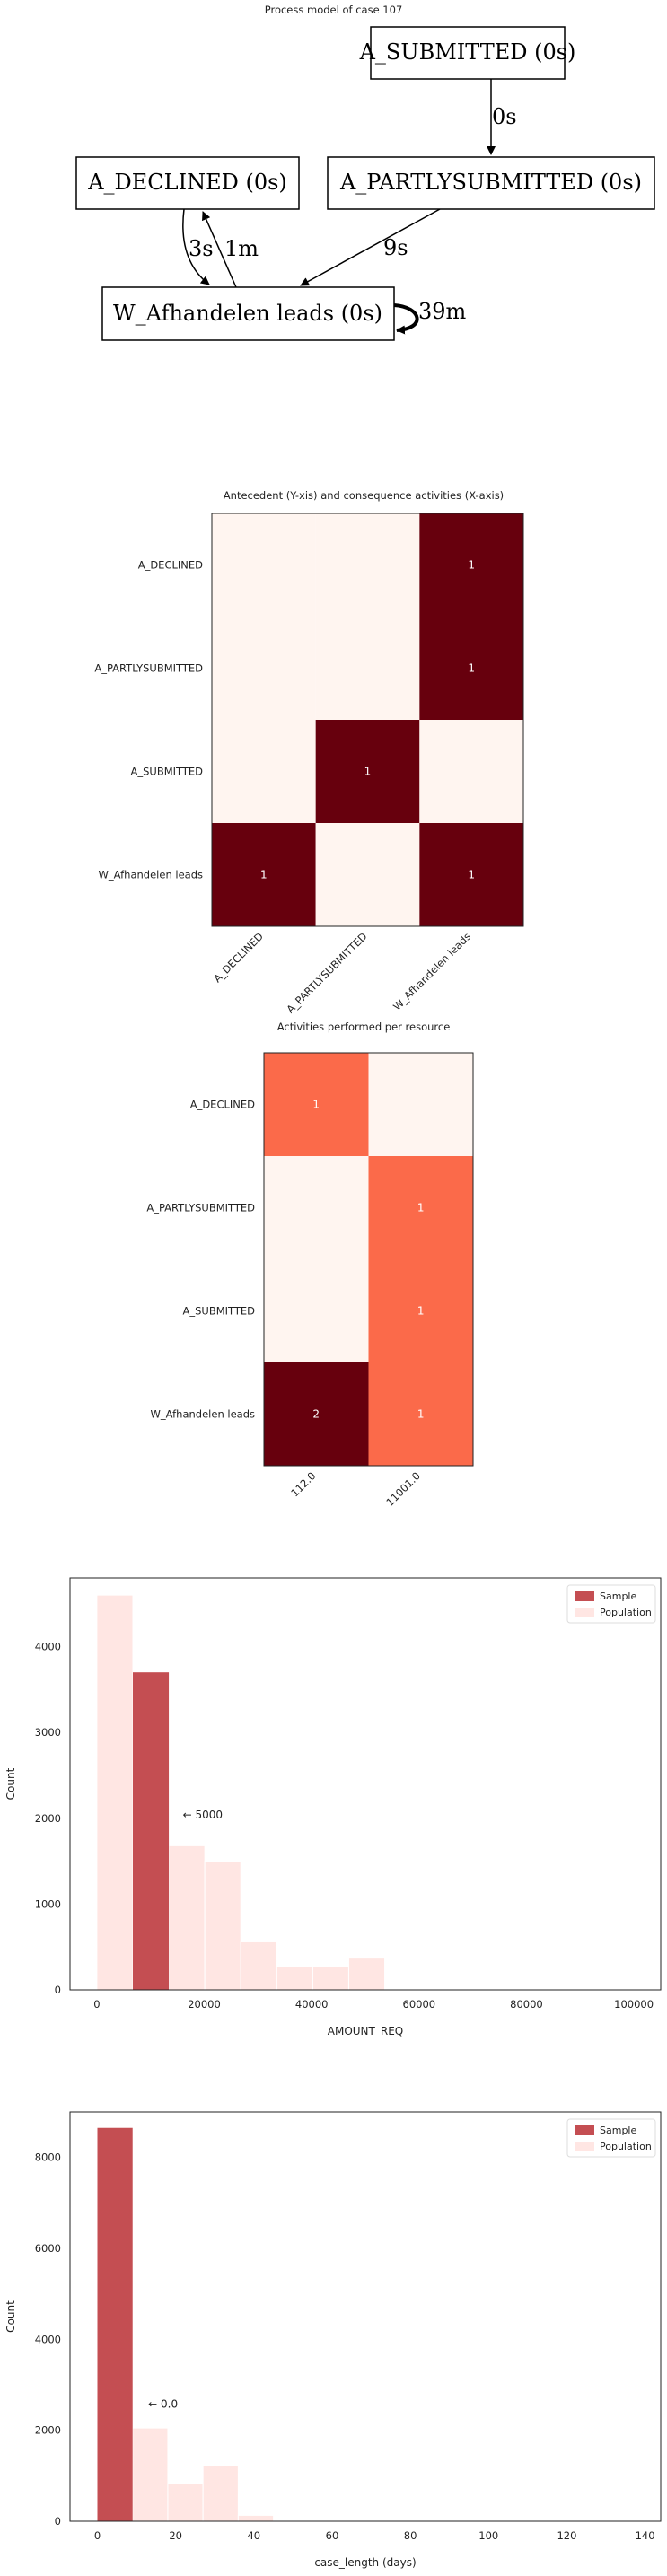 Image resolution: width=667 pixels, height=2576 pixels. Describe the element at coordinates (48, 2248) in the screenshot. I see `y-tick-label: 6000` at that location.